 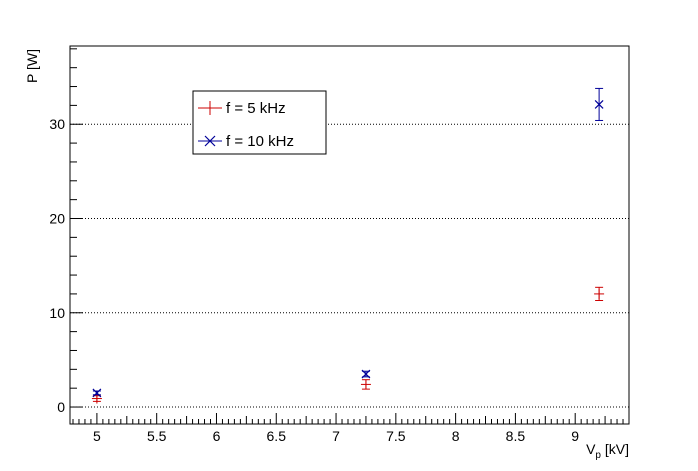 I want to click on x-tick-label: 8.5, so click(x=516, y=436).